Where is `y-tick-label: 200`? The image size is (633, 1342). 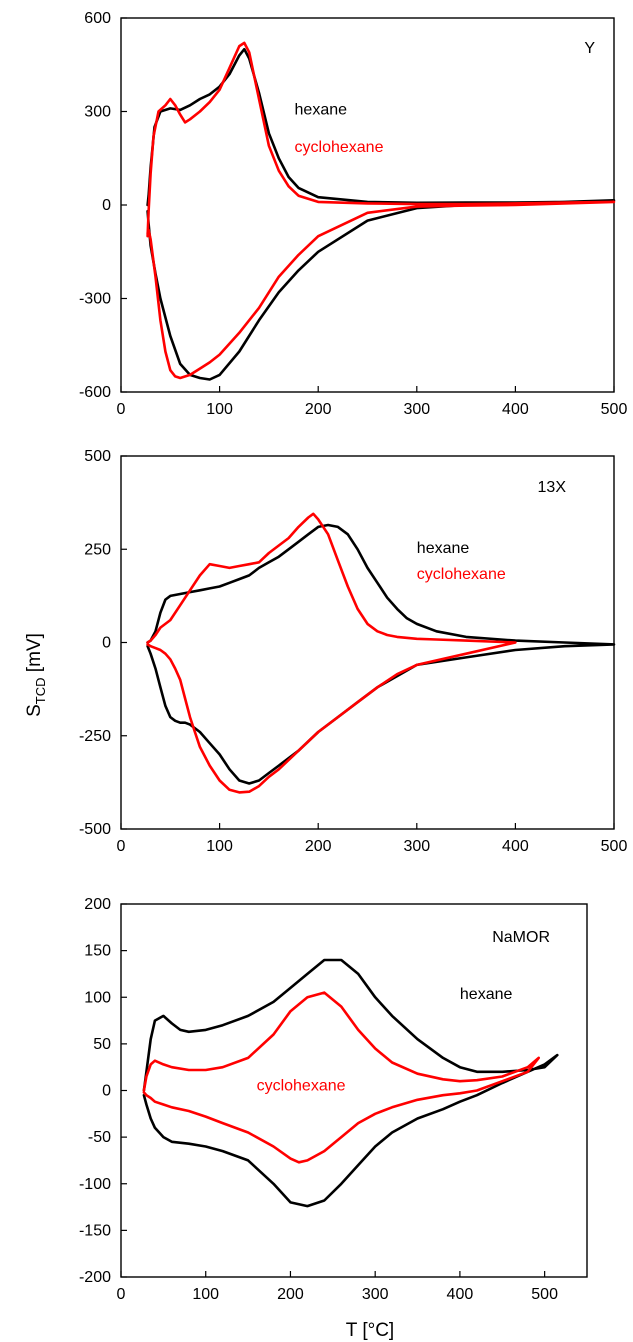
y-tick-label: 200 is located at coordinates (97, 904).